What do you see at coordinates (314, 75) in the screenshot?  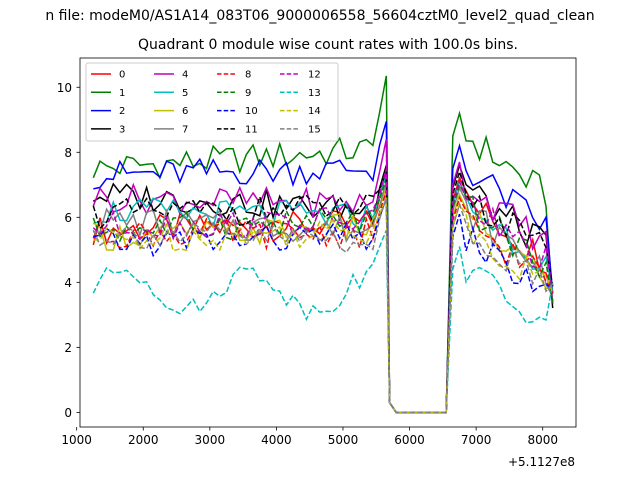 I see `legend-label-12: 12` at bounding box center [314, 75].